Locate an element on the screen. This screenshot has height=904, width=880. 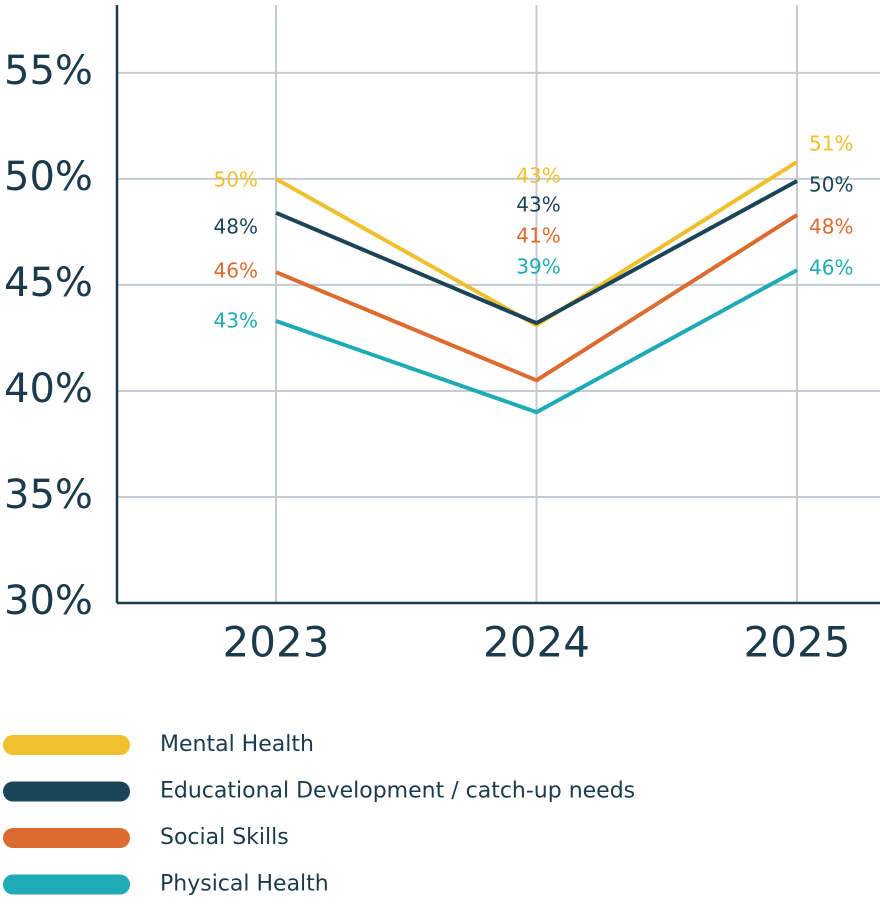
data-label: 51% is located at coordinates (831, 144).